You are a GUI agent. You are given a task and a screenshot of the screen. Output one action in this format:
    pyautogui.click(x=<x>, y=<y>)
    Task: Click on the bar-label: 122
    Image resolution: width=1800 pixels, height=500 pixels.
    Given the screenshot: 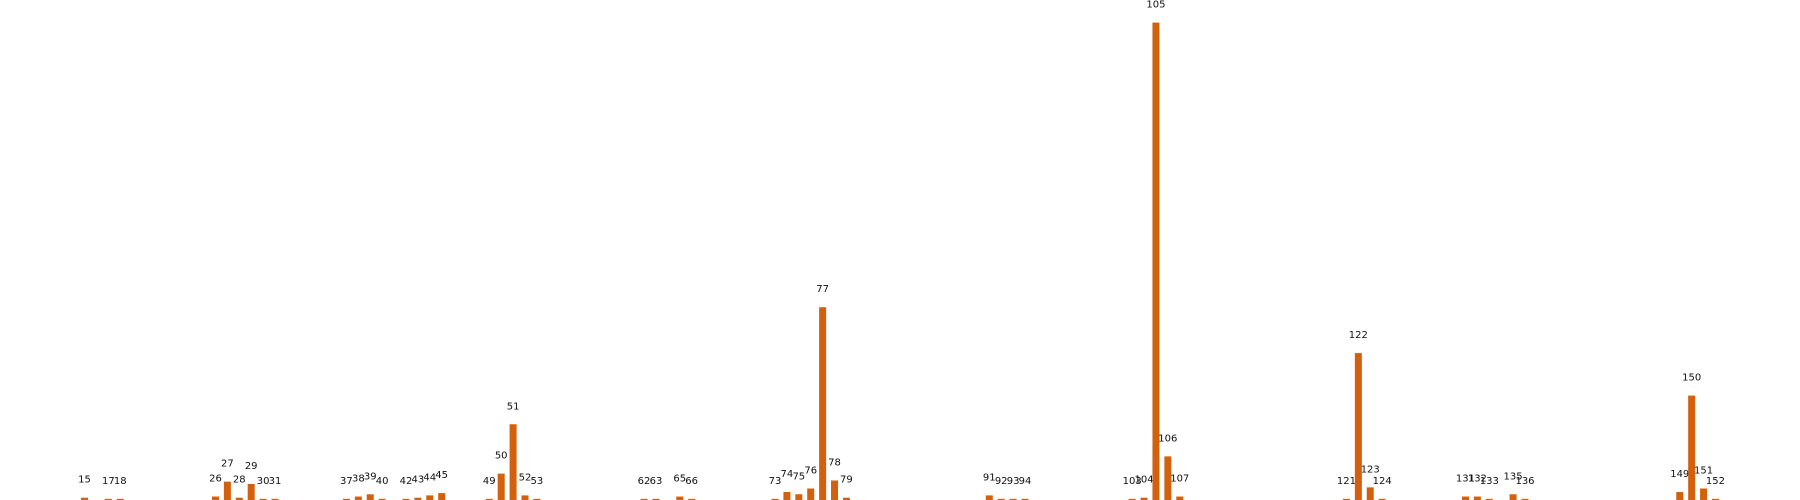 What is the action you would take?
    pyautogui.click(x=1358, y=335)
    